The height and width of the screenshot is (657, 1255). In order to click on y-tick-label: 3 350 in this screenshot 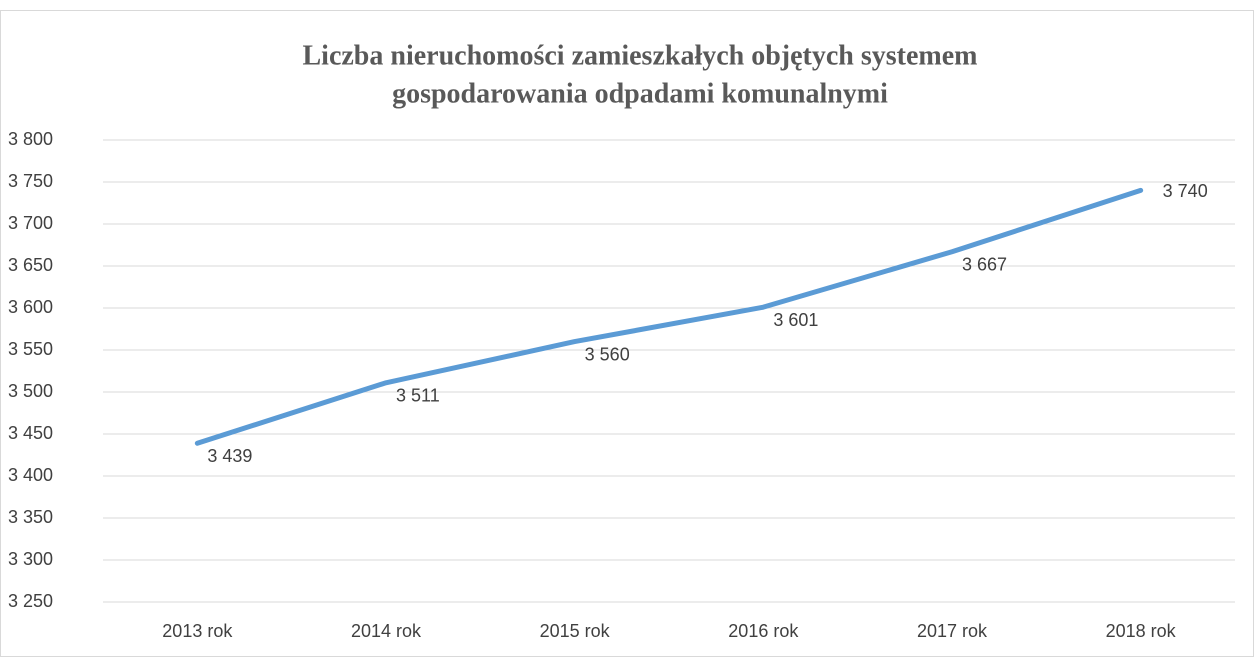, I will do `click(30, 517)`.